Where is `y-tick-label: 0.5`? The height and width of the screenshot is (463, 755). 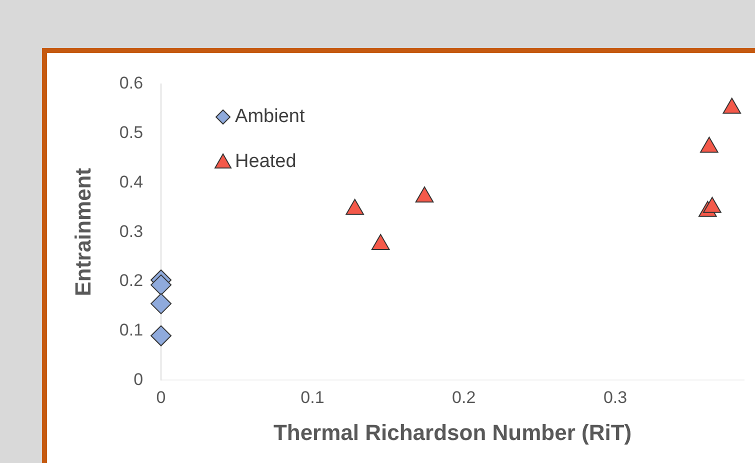
y-tick-label: 0.5 is located at coordinates (131, 132).